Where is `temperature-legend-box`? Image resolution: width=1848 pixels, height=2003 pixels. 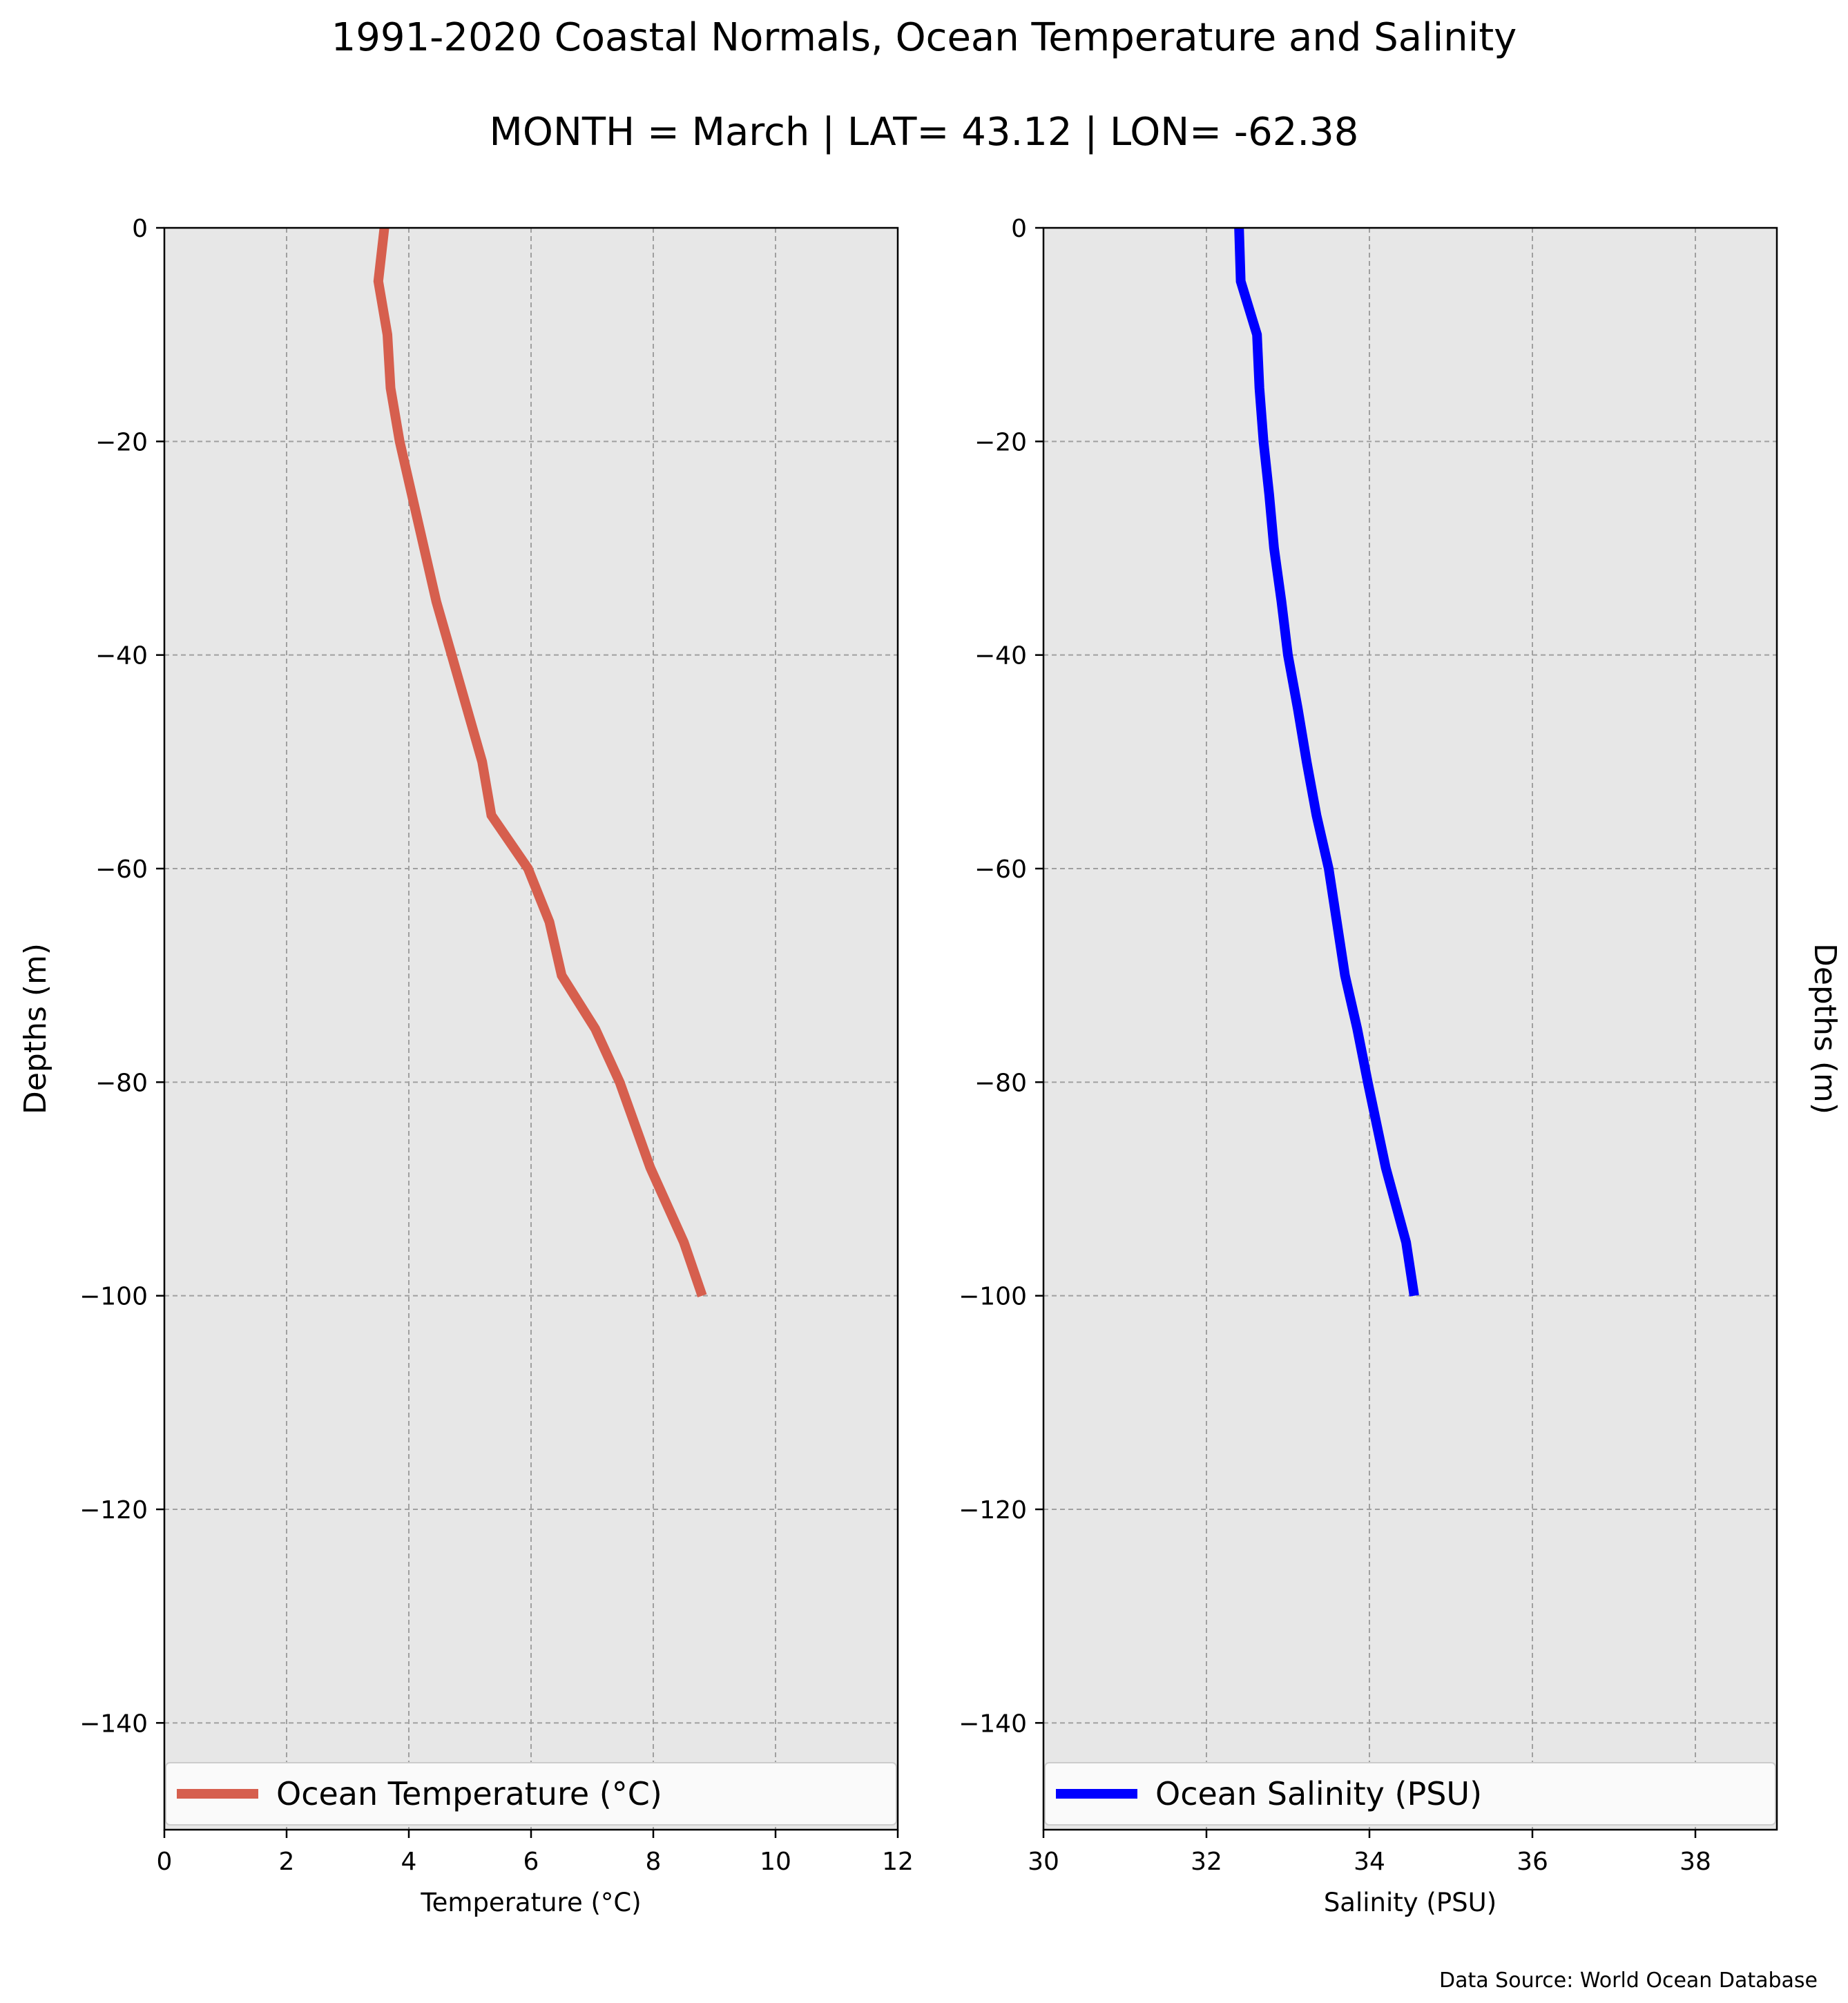 temperature-legend-box is located at coordinates (531, 1794).